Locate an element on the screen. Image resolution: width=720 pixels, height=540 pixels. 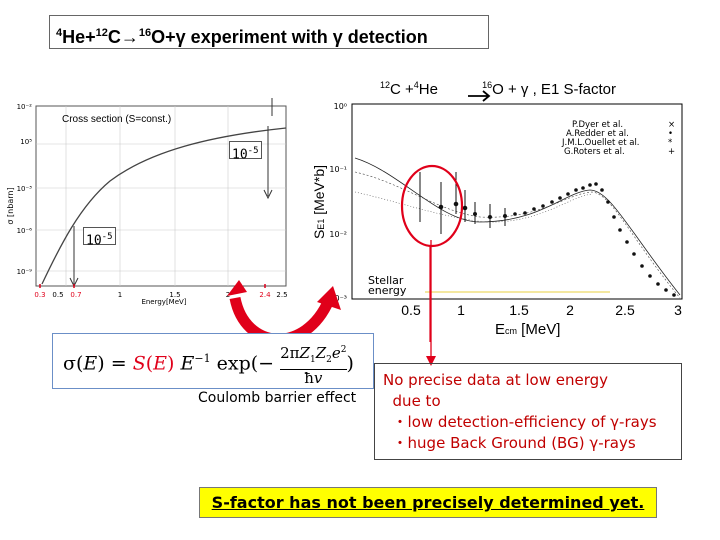
y-tick: 10⁵ is located at coordinates (26, 142).